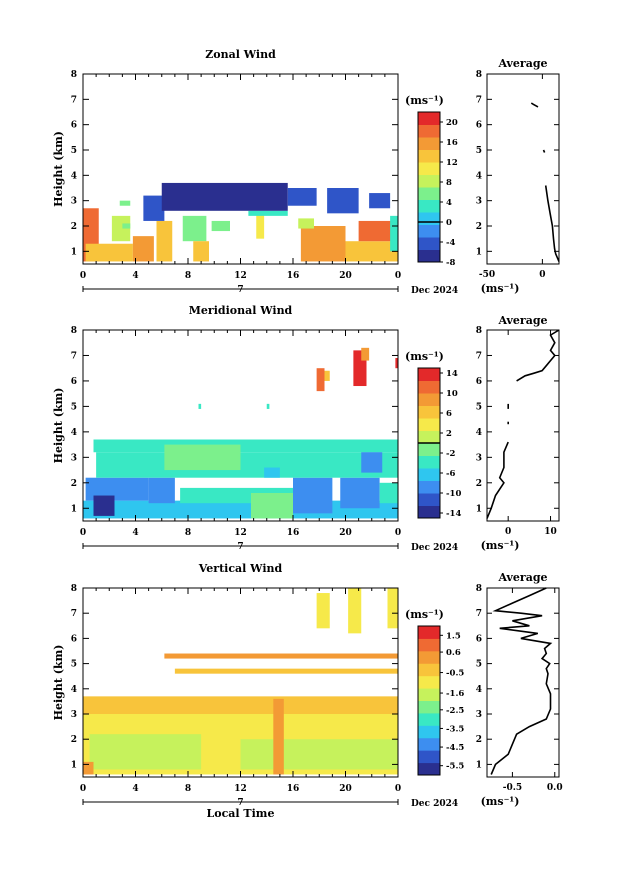  What do you see at coordinates (522, 577) in the screenshot?
I see `profile-title: Average` at bounding box center [522, 577].